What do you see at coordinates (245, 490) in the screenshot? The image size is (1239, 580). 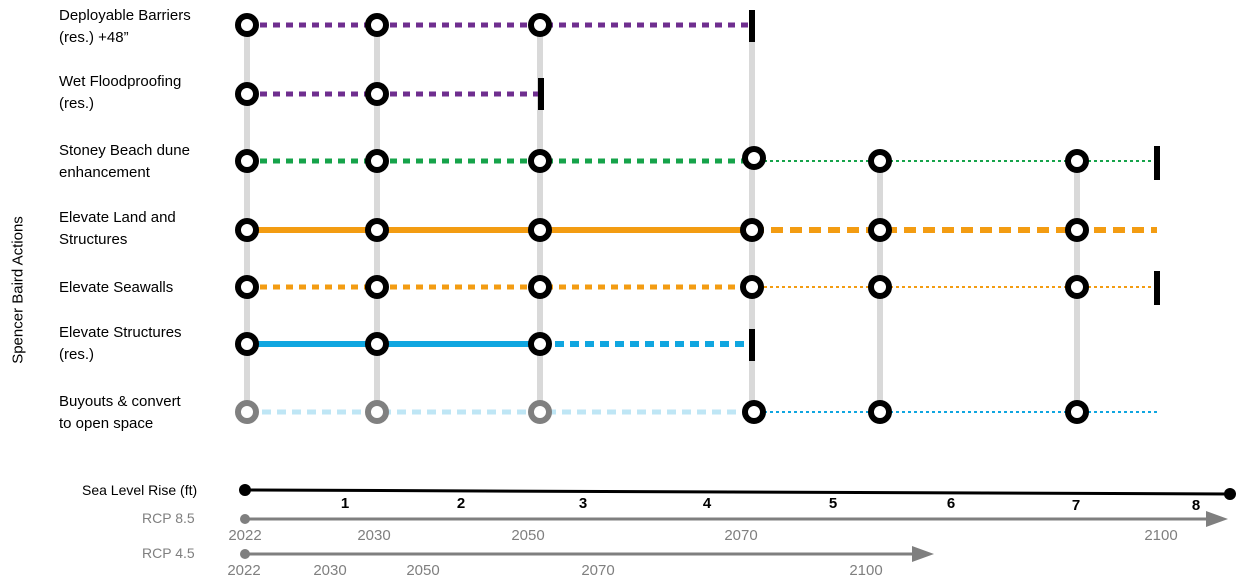 I see `sea-level-start-dot` at bounding box center [245, 490].